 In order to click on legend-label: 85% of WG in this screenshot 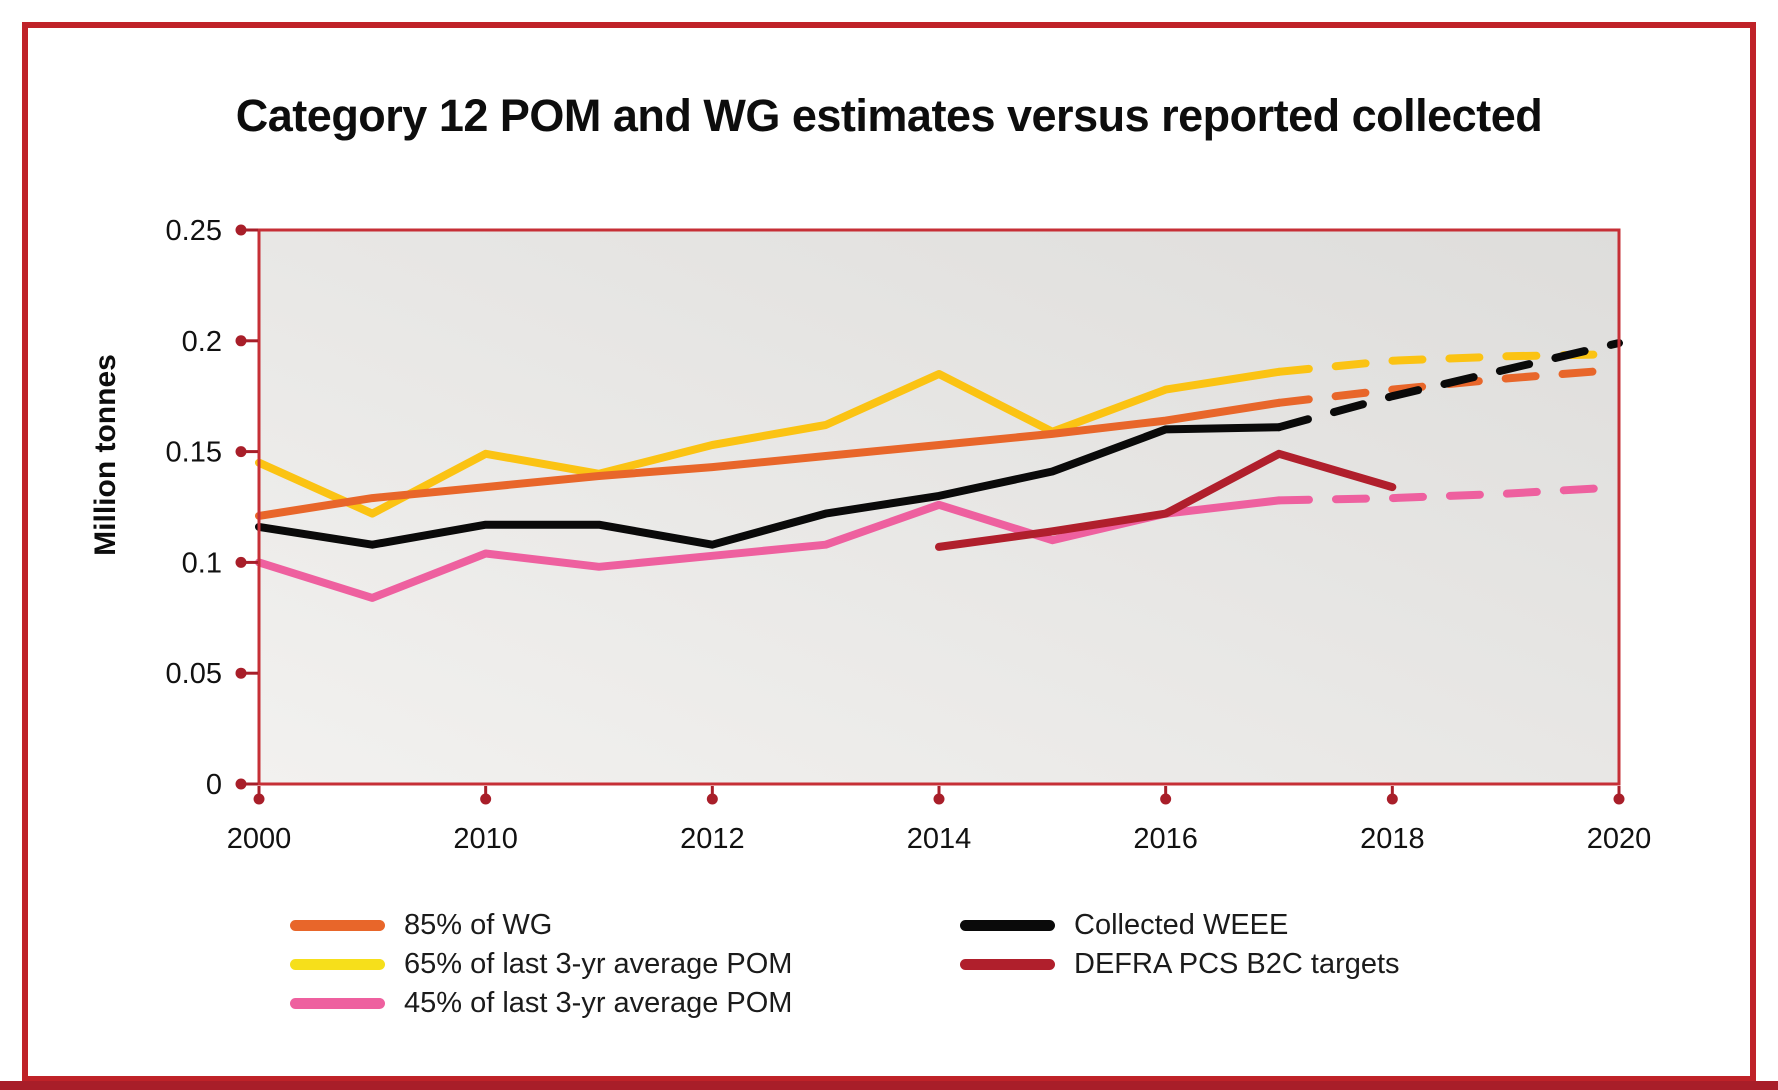, I will do `click(478, 925)`.